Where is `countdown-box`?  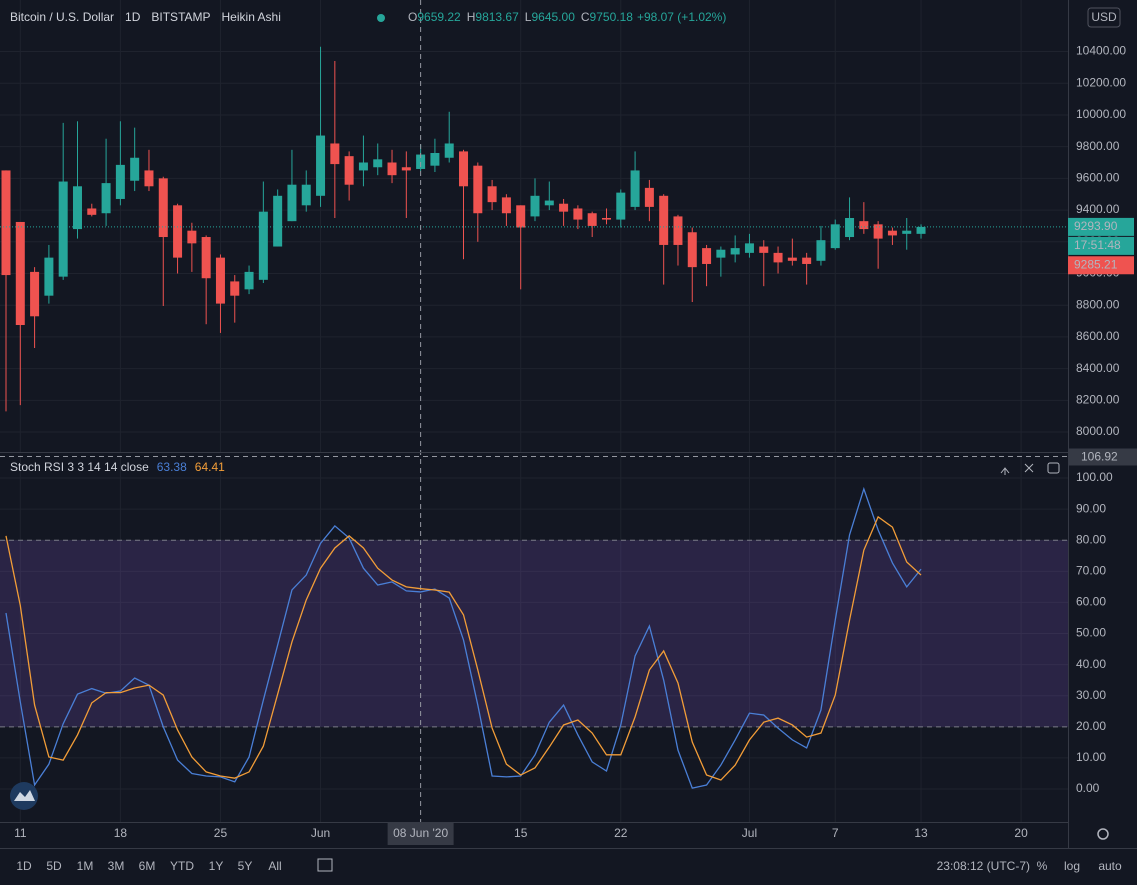 countdown-box is located at coordinates (1101, 245).